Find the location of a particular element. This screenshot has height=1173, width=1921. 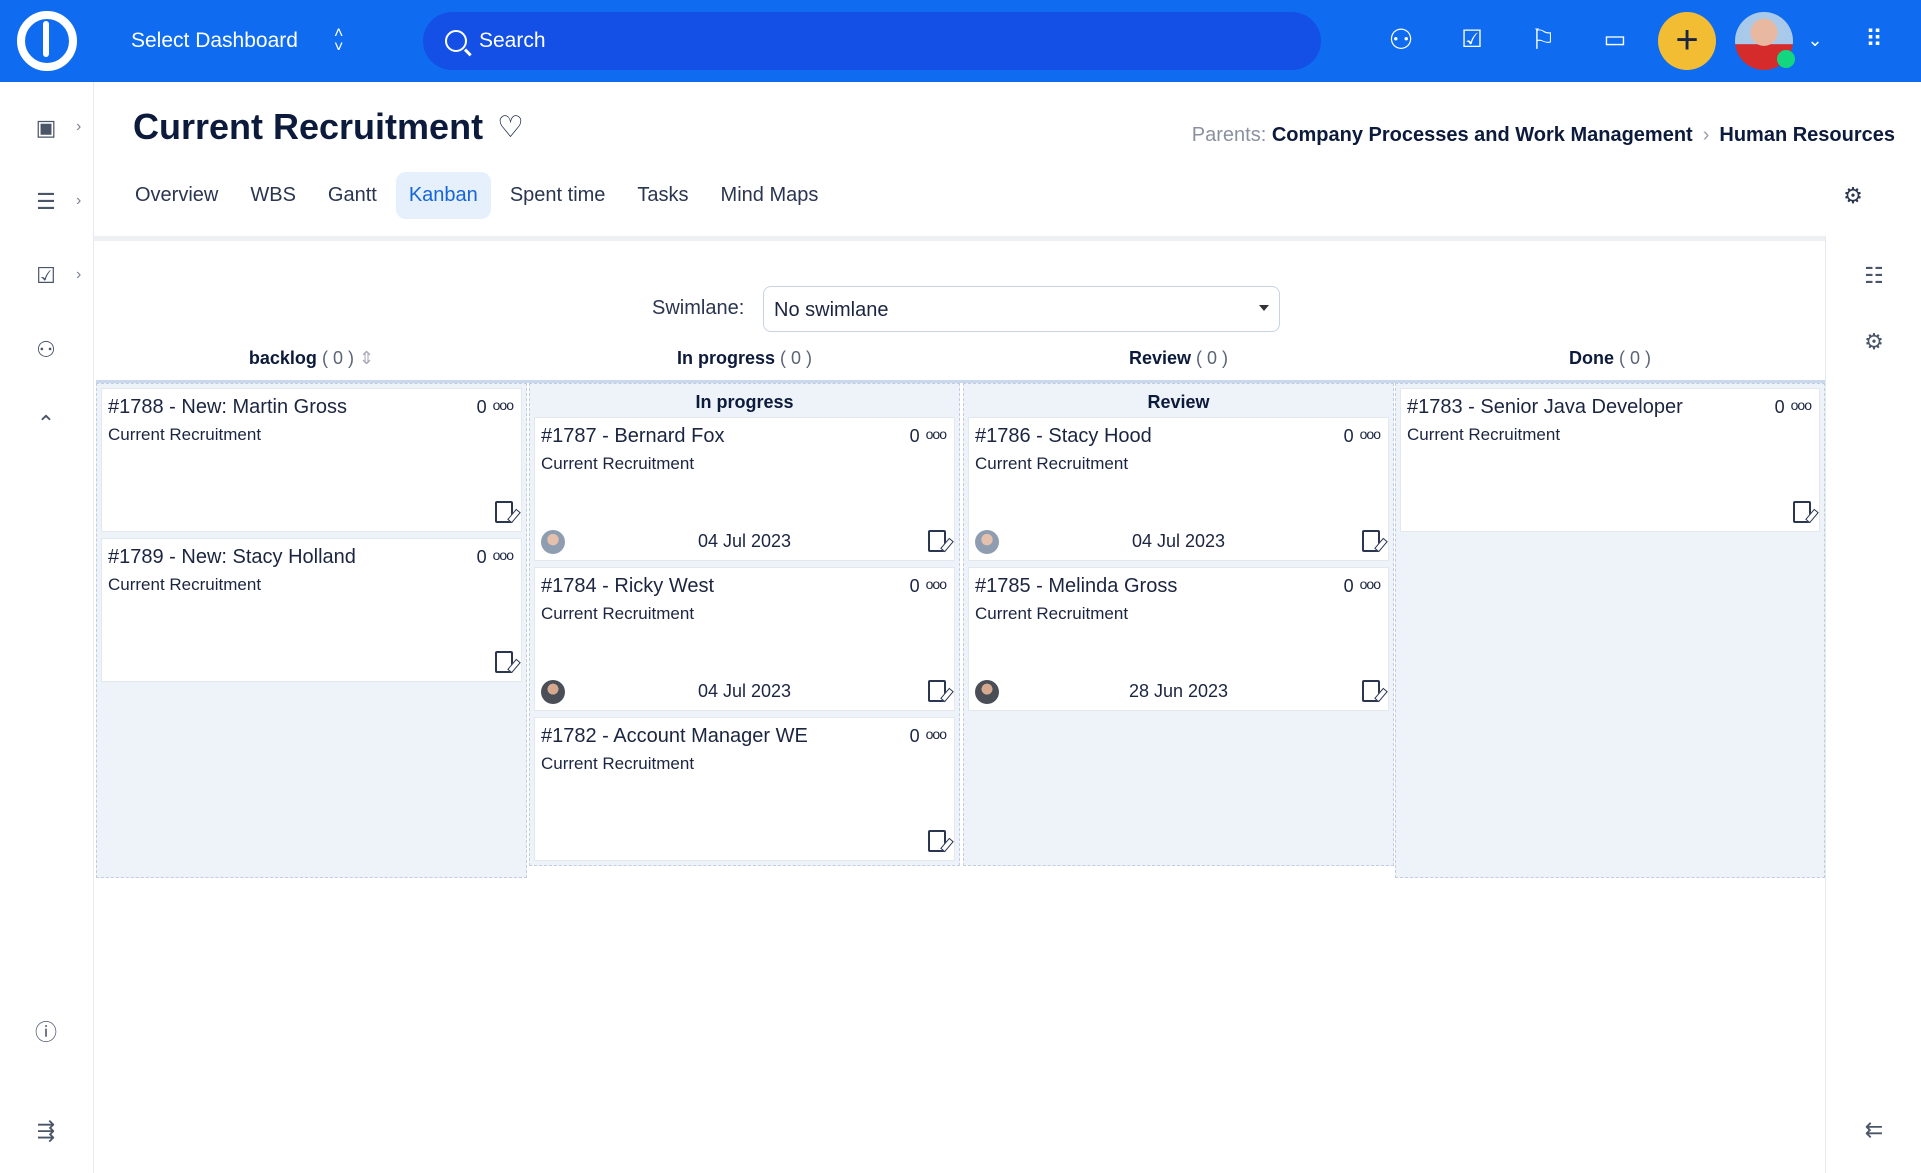

column-header: In progress ( 0 ) is located at coordinates (744, 358).